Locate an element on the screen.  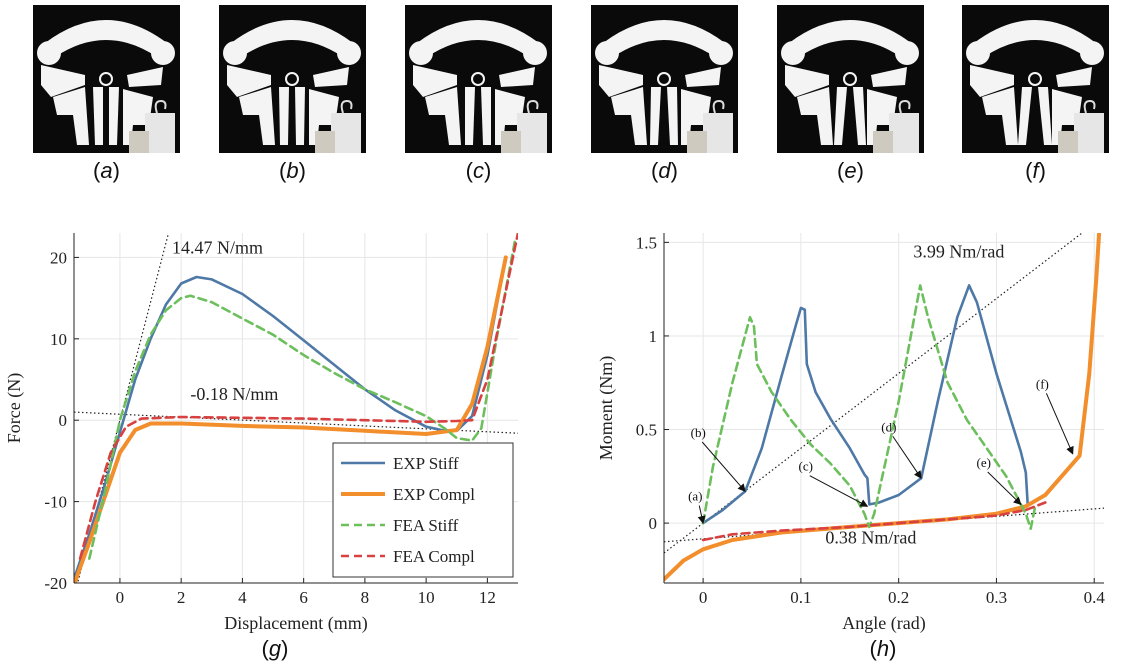
photo-label-f: (f) is located at coordinates (1035, 170).